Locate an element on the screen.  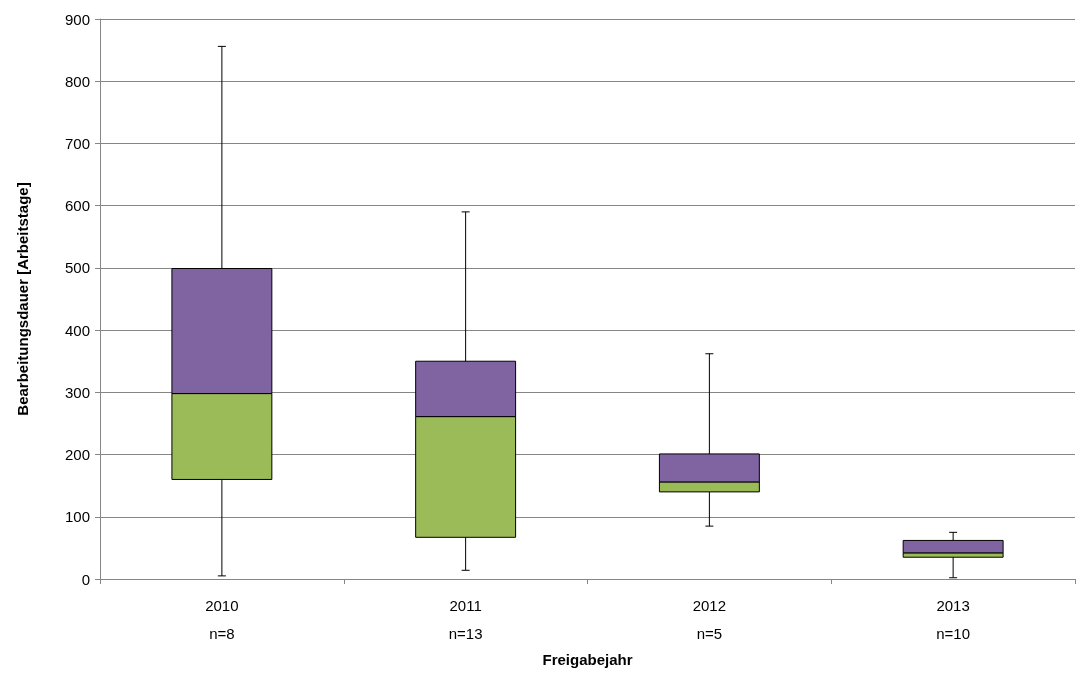
y-tick-label: 200 is located at coordinates (77, 455).